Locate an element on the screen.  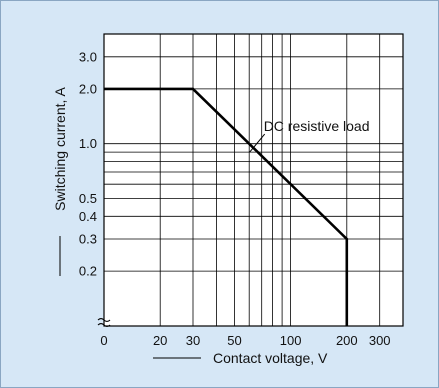
y-axis-title: Switching current, A is located at coordinates (60, 148).